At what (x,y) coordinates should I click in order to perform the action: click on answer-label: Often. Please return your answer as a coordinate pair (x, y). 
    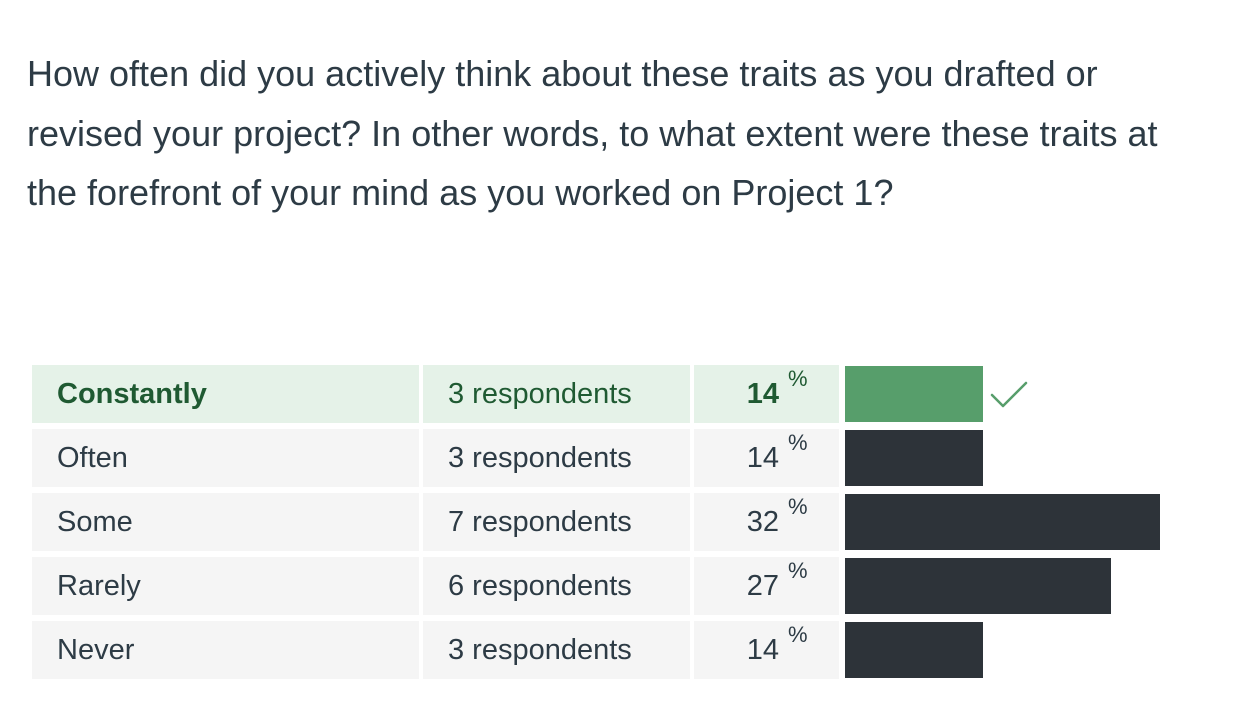
    Looking at the image, I should click on (225, 458).